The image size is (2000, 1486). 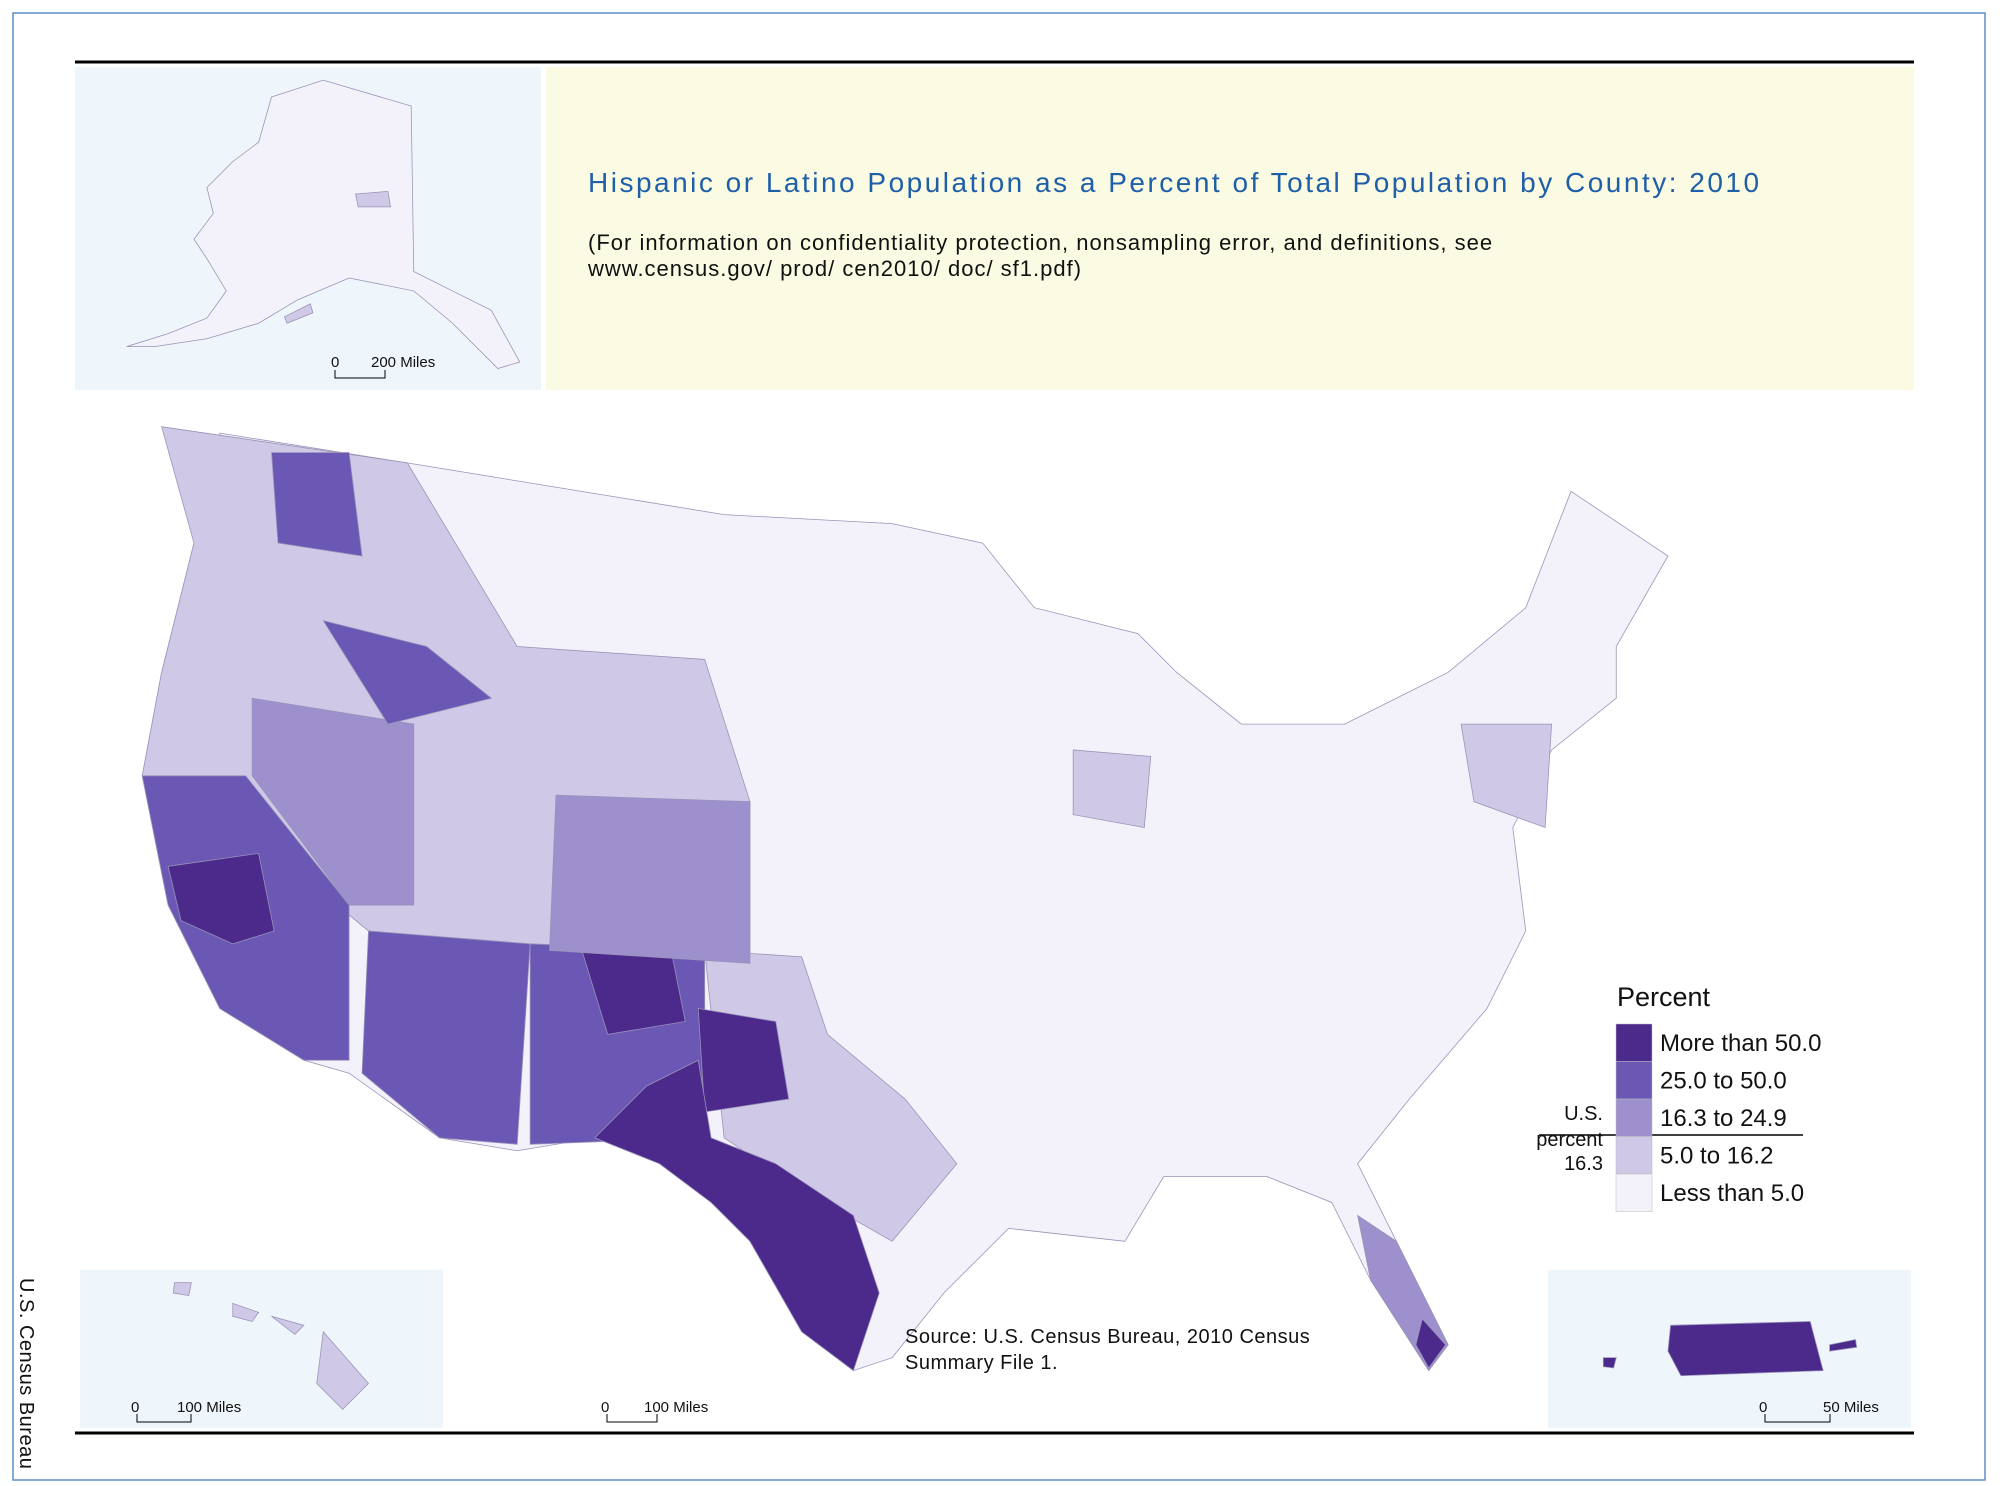 I want to click on northeast-corridor, so click(x=1506, y=776).